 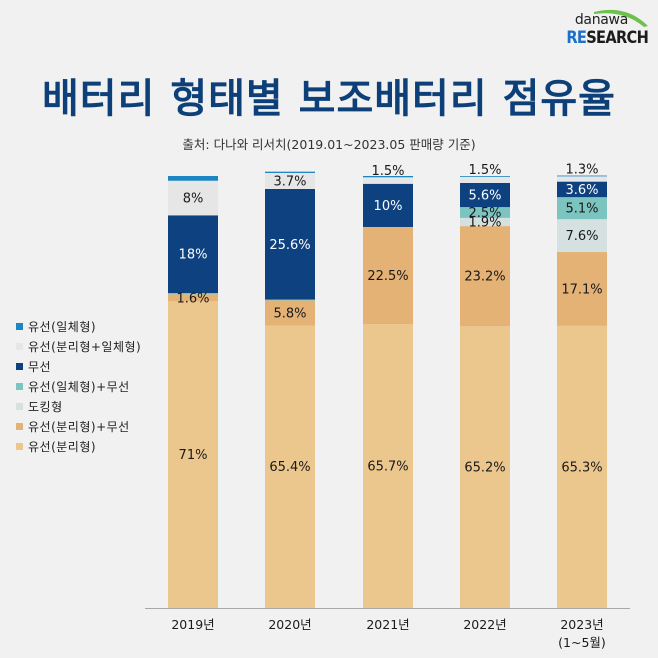 What do you see at coordinates (582, 642) in the screenshot?
I see `x-tick-sublabel: (1~5월)` at bounding box center [582, 642].